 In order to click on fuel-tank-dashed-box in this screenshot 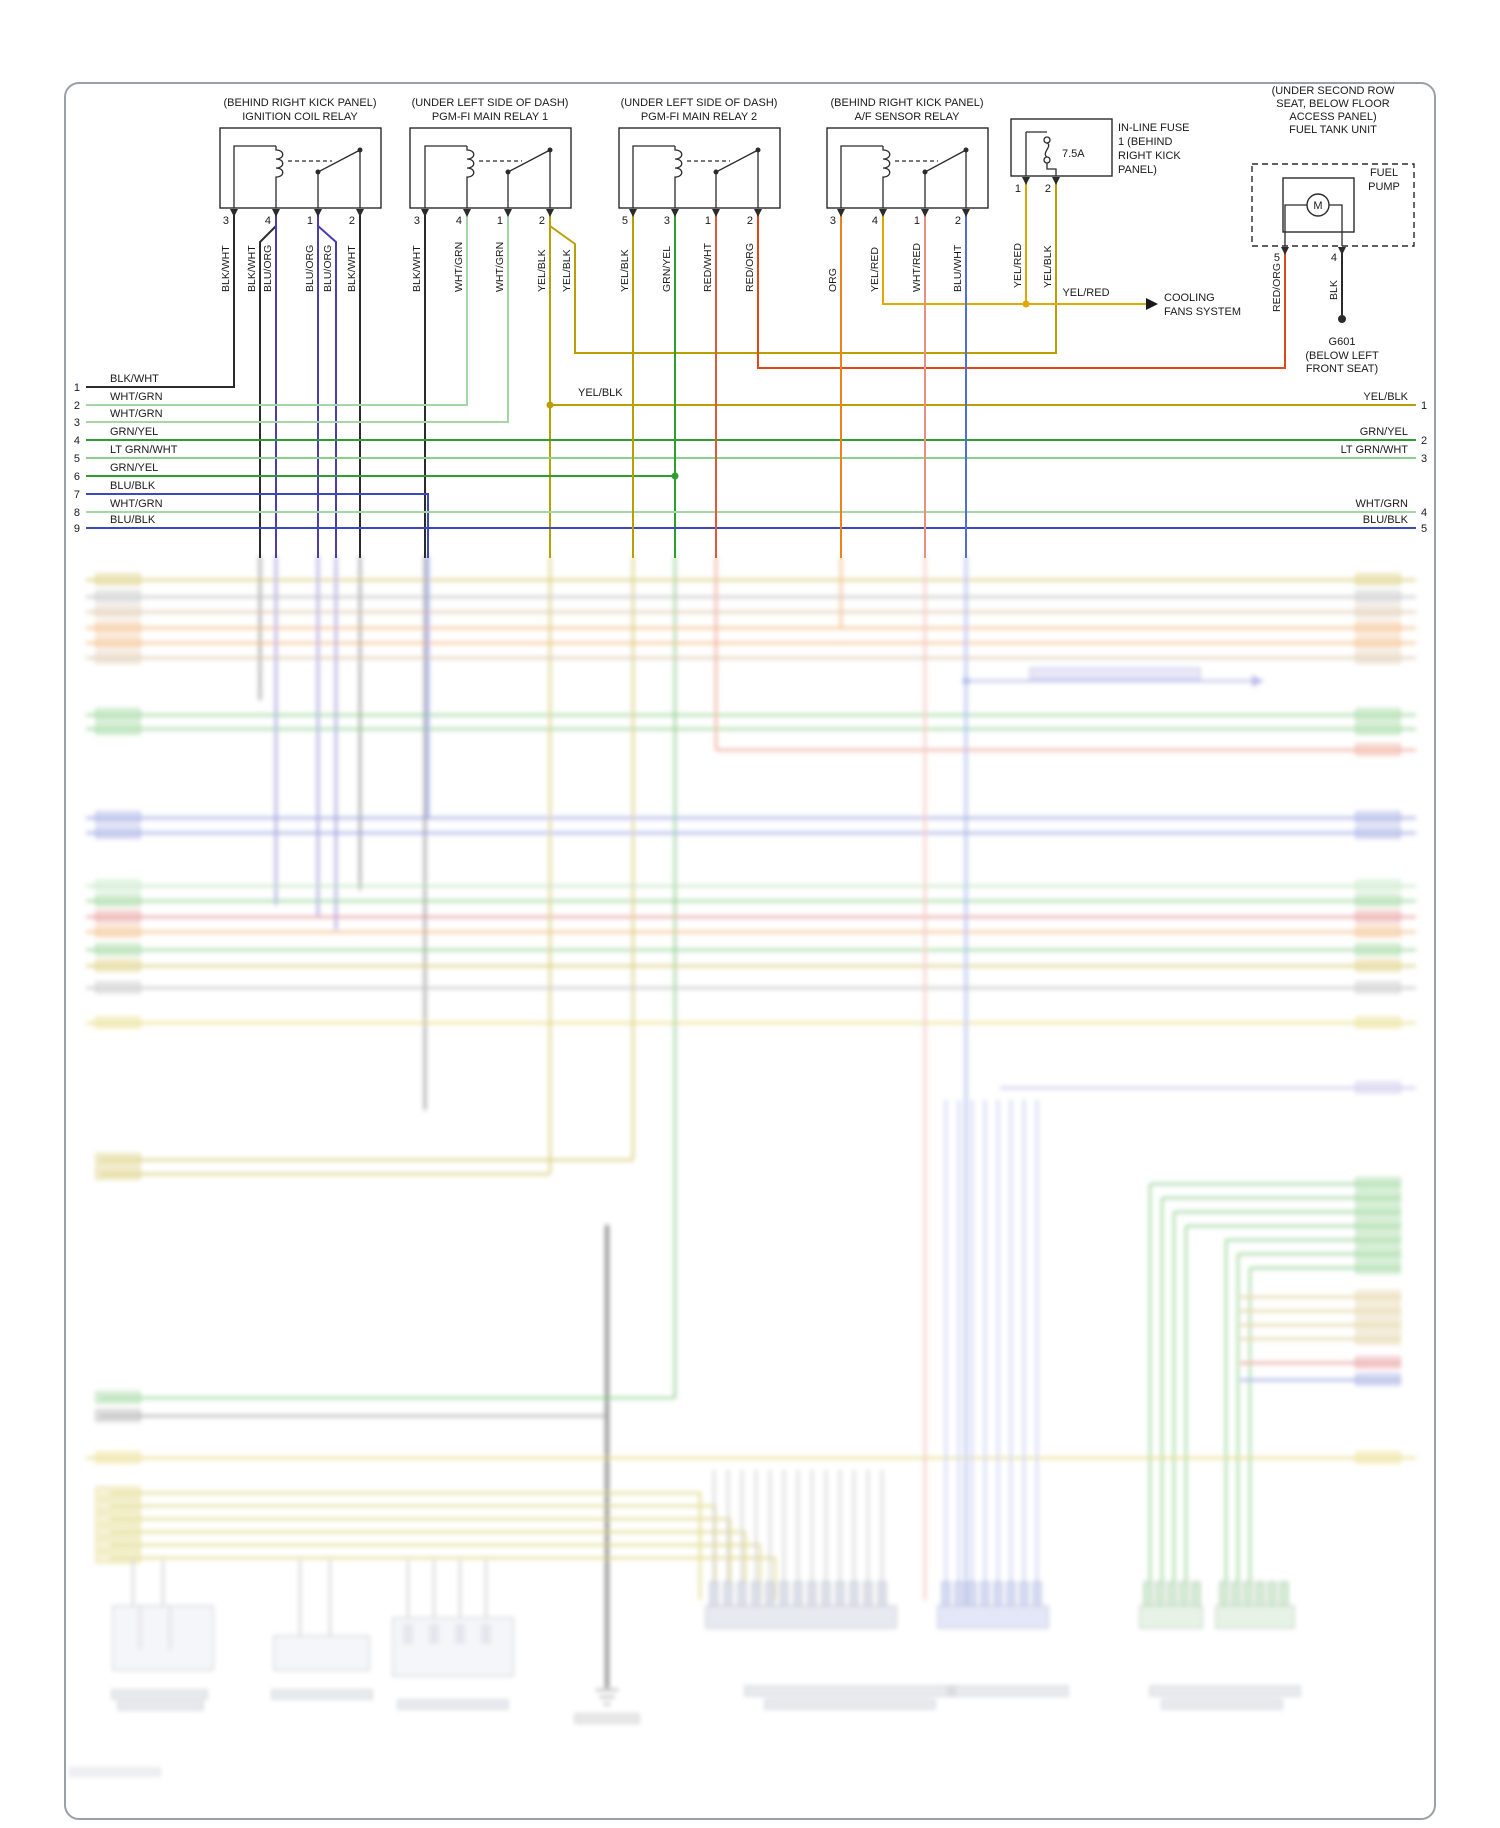, I will do `click(1333, 205)`.